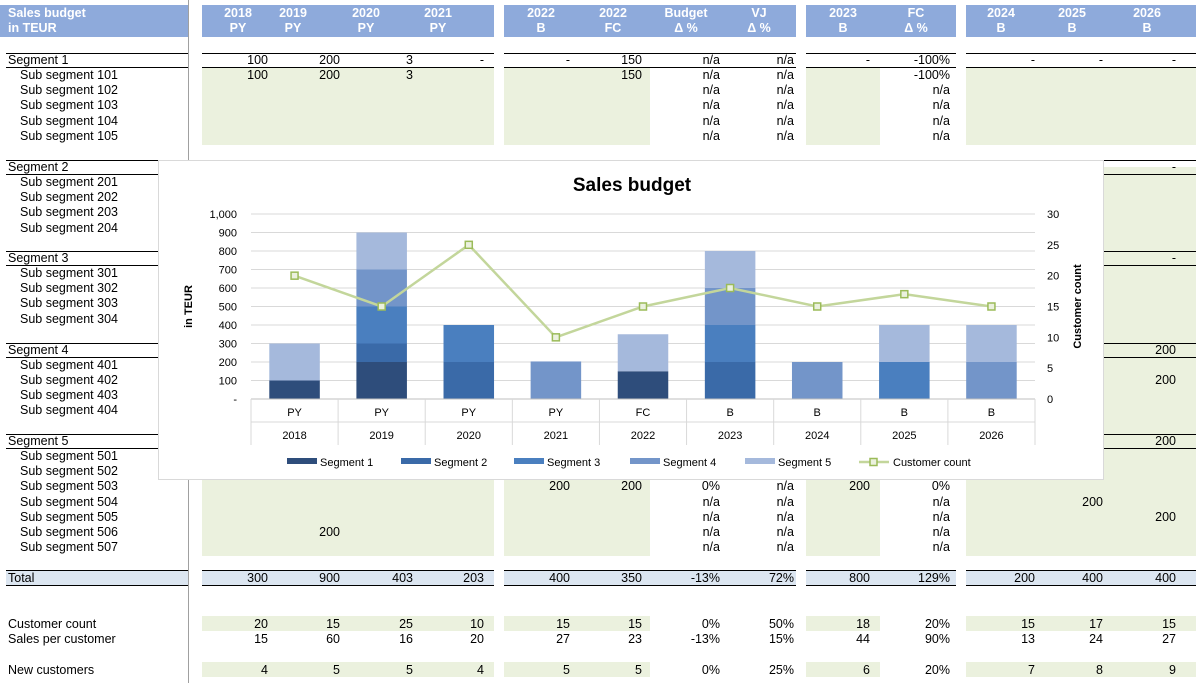 Image resolution: width=1196 pixels, height=683 pixels. What do you see at coordinates (1172, 670) in the screenshot?
I see `kpi-row-value: 9` at bounding box center [1172, 670].